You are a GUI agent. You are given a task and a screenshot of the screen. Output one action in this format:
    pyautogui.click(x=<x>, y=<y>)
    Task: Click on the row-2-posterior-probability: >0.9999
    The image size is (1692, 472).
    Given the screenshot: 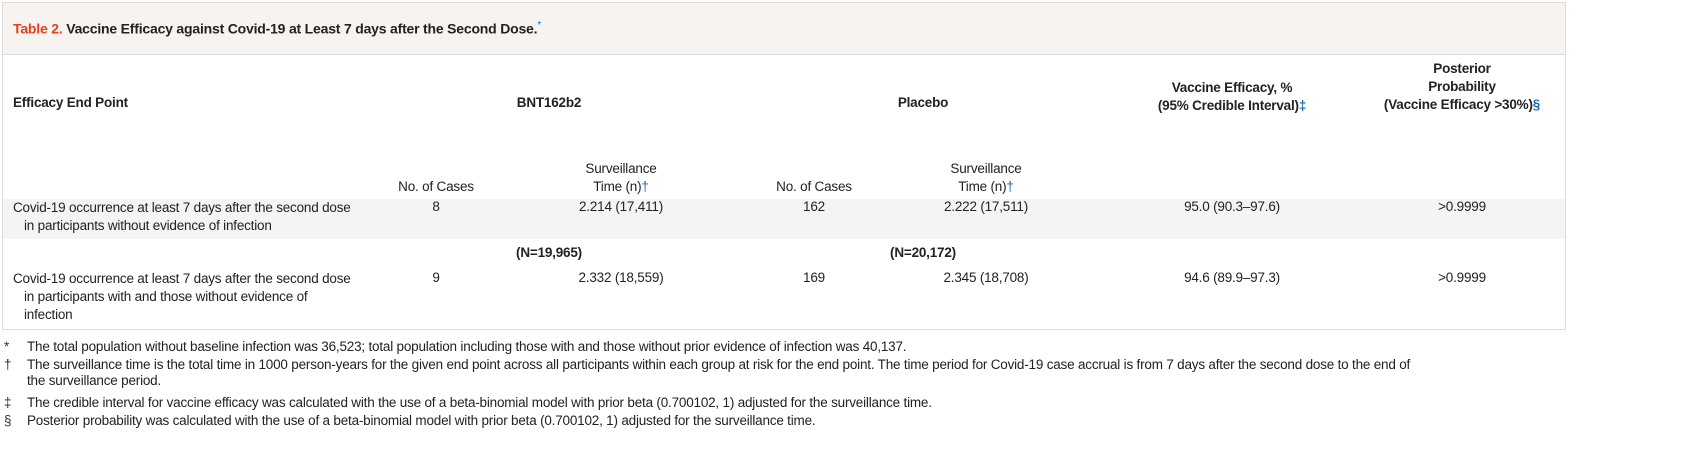 What is the action you would take?
    pyautogui.click(x=1462, y=277)
    